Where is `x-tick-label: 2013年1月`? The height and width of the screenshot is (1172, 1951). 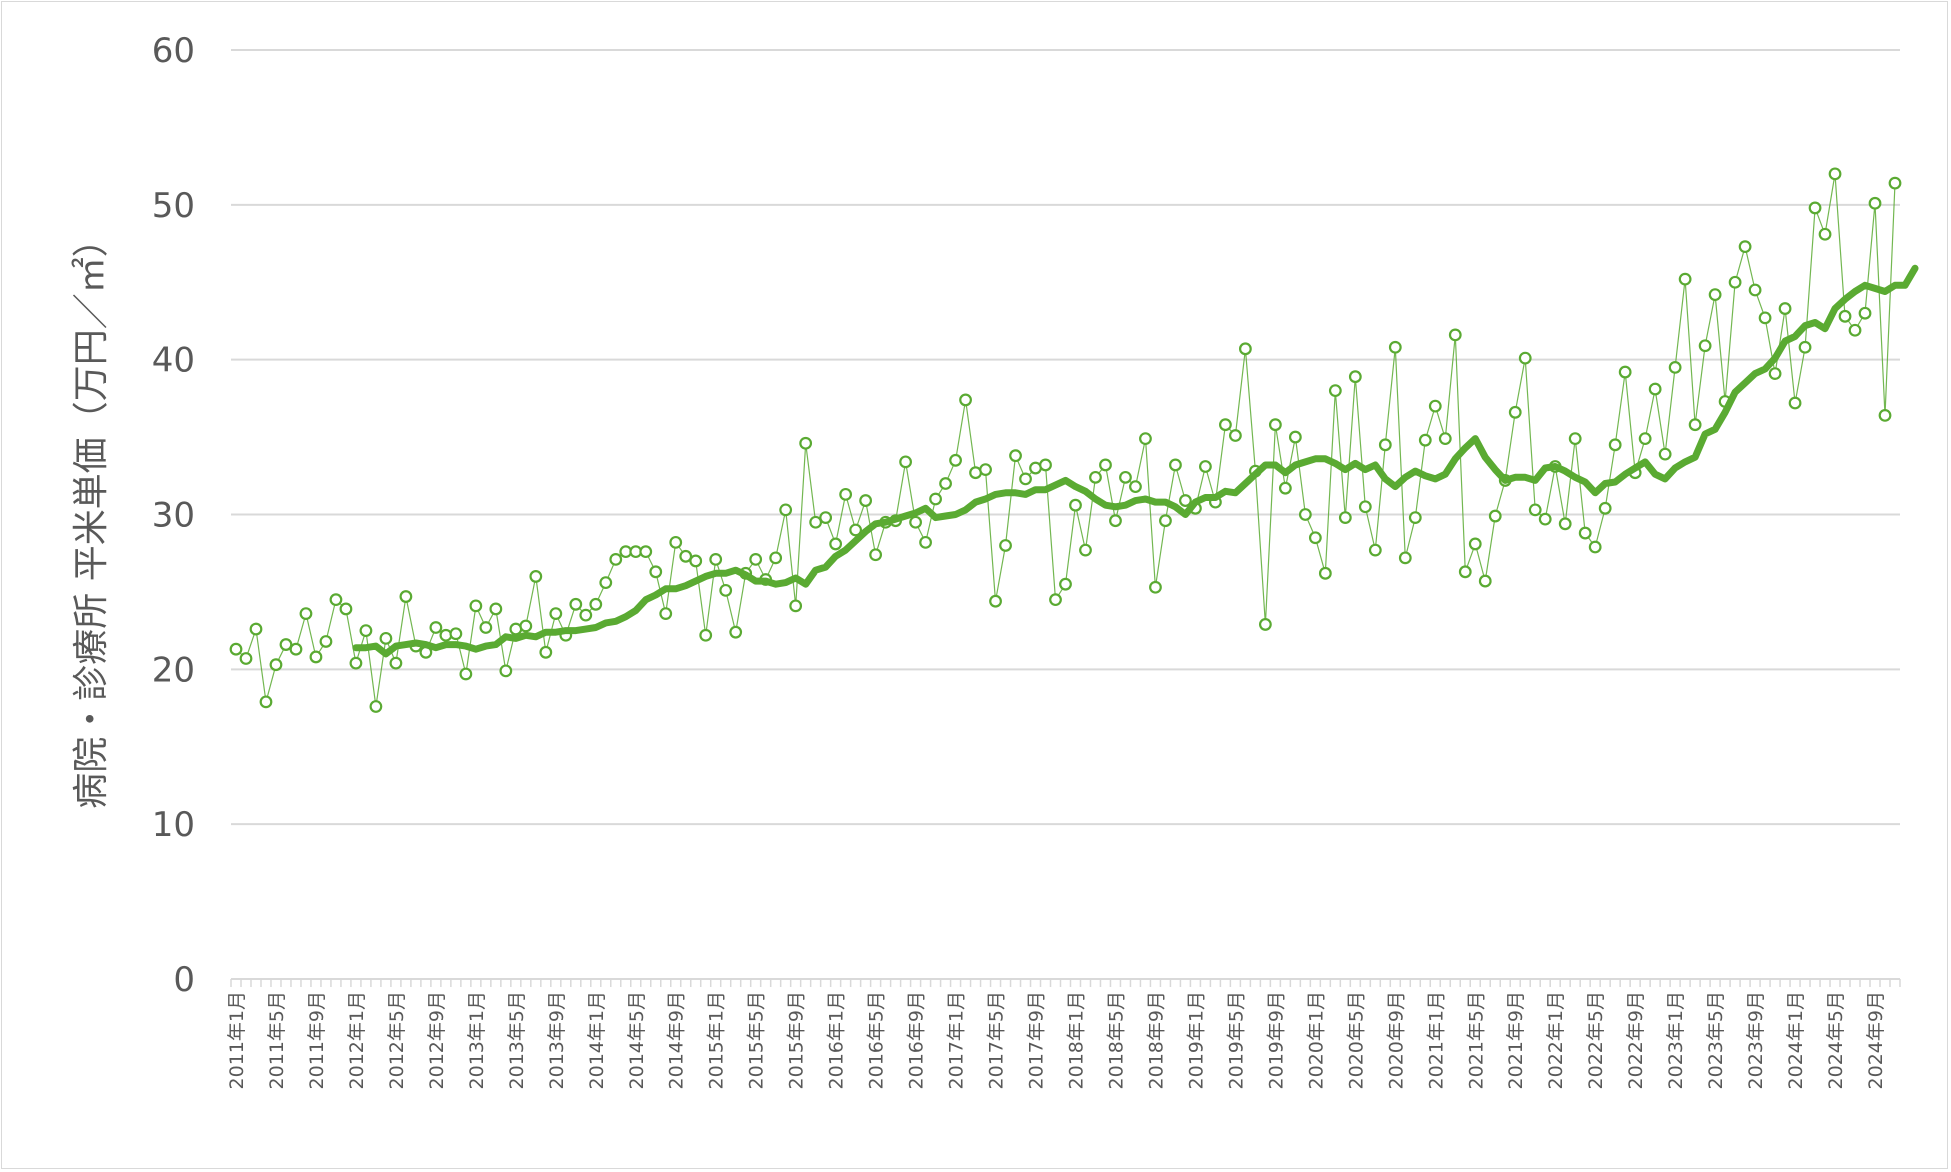 x-tick-label: 2013年1月 is located at coordinates (477, 1040).